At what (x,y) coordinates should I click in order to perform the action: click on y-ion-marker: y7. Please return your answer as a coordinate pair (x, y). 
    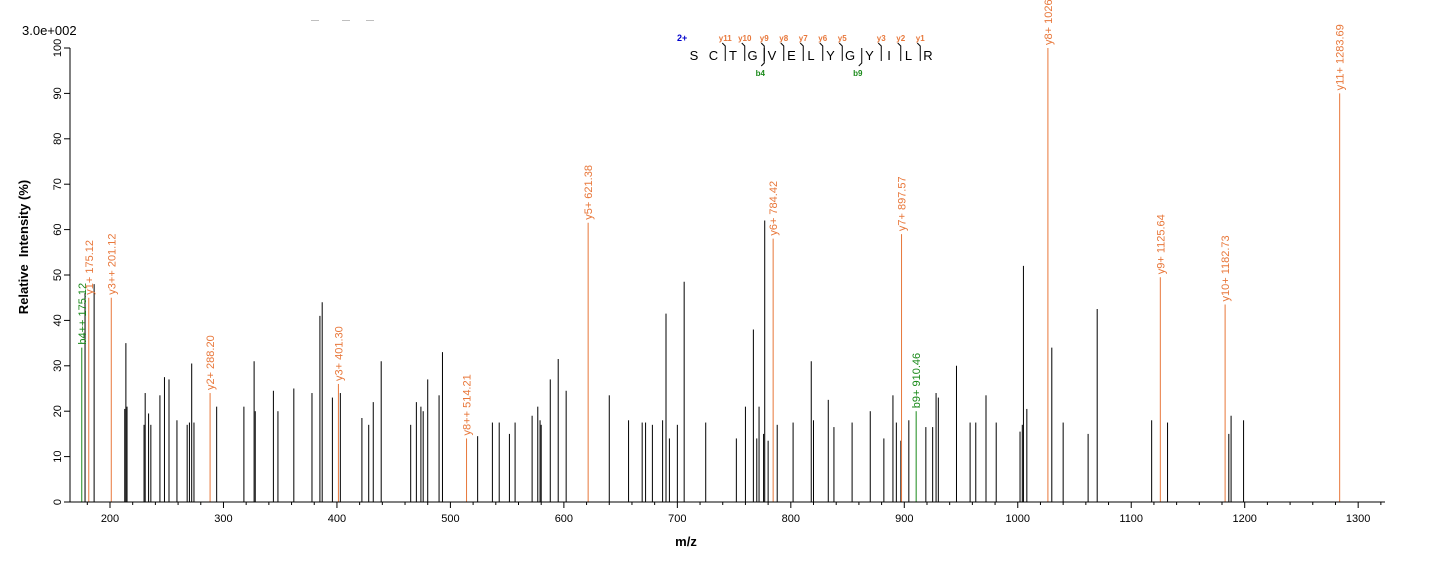
    Looking at the image, I should click on (803, 38).